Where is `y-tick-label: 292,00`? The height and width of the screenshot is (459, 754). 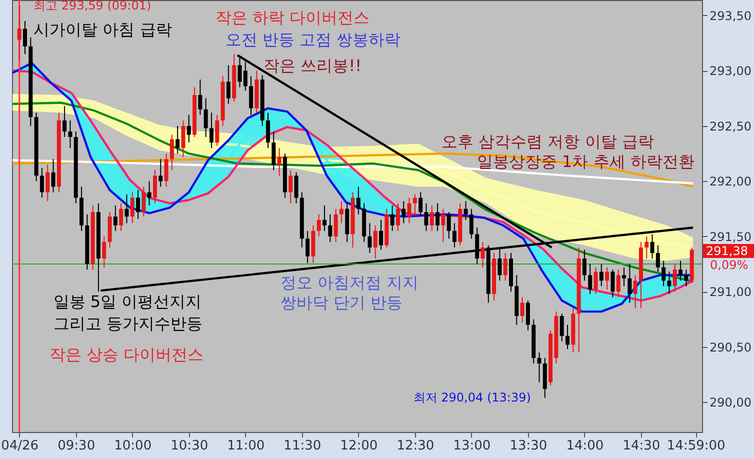
y-tick-label: 292,00 is located at coordinates (731, 181).